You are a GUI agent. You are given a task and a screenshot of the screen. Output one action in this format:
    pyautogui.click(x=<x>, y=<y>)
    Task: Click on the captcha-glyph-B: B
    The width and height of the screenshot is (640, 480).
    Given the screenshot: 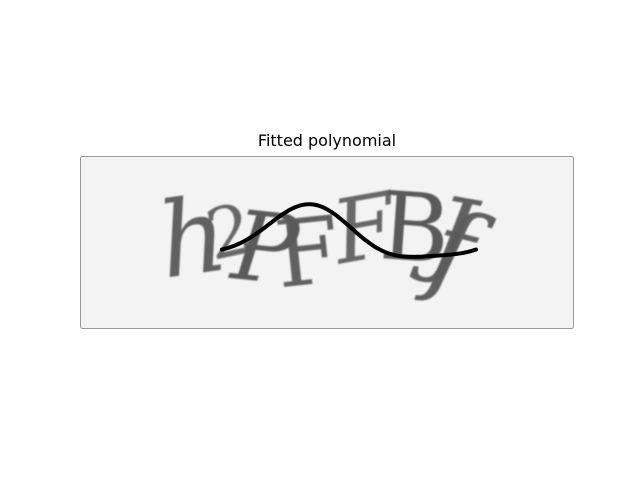 What is the action you would take?
    pyautogui.click(x=415, y=229)
    